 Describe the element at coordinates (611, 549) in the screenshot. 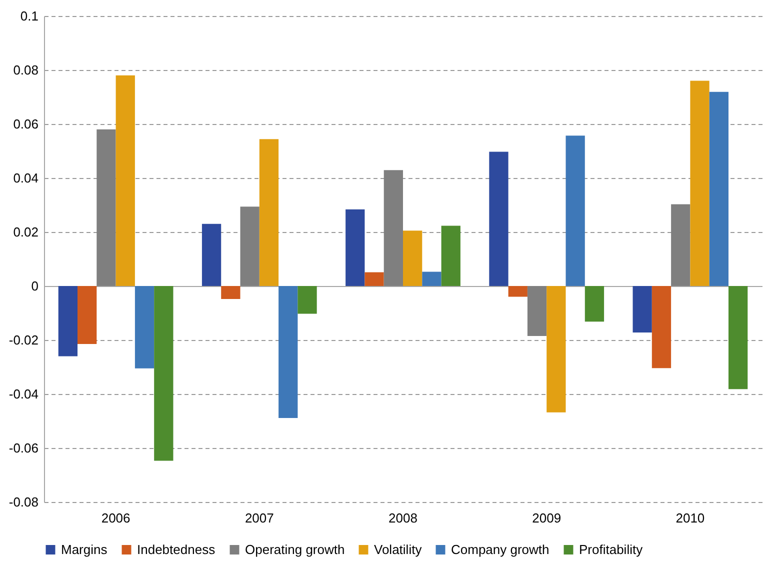

I see `legend-label: Profitability` at that location.